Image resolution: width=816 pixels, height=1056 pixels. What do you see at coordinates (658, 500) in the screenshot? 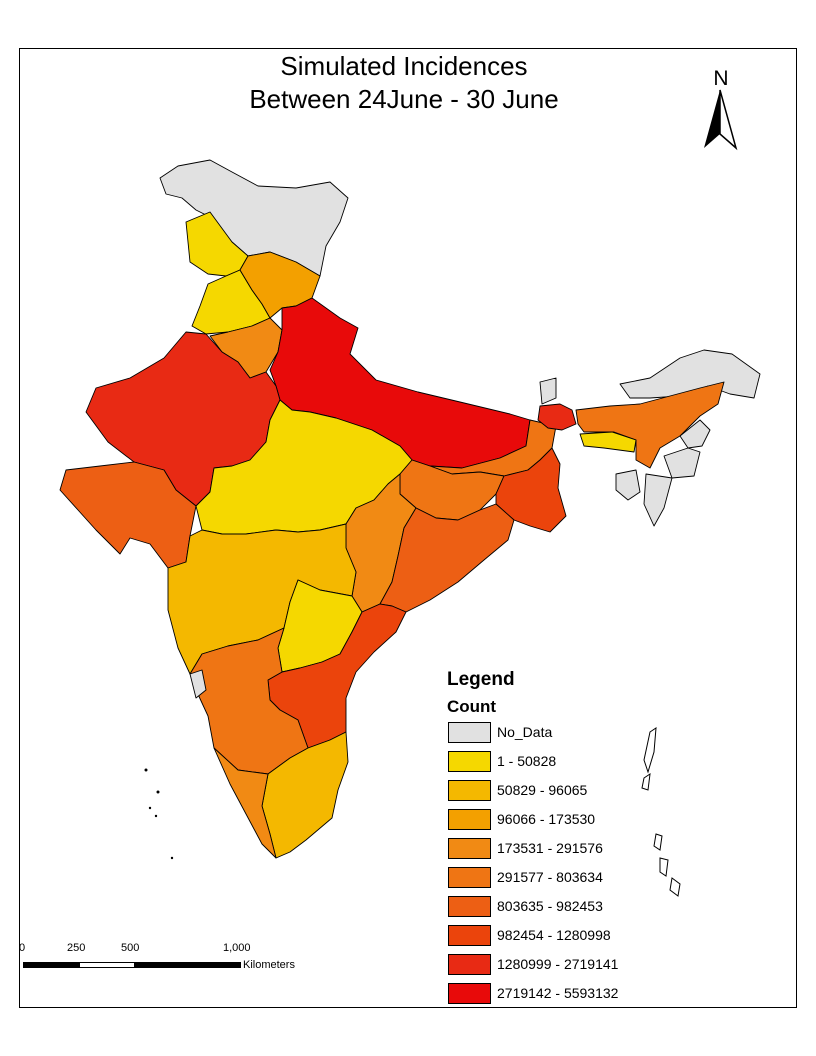
I see `region-mizoram` at bounding box center [658, 500].